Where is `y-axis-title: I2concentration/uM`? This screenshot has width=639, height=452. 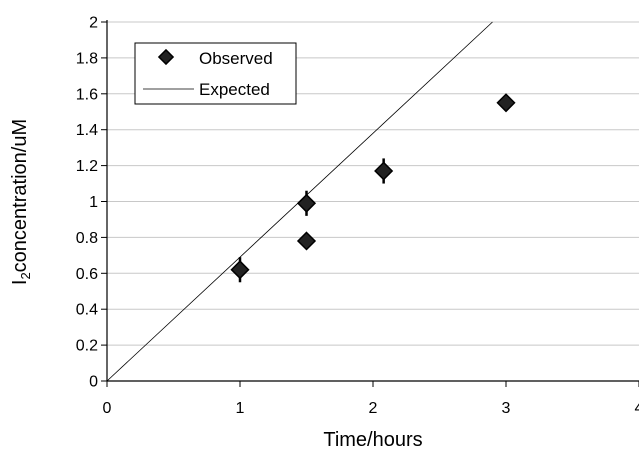 y-axis-title: I2concentration/uM is located at coordinates (21, 202).